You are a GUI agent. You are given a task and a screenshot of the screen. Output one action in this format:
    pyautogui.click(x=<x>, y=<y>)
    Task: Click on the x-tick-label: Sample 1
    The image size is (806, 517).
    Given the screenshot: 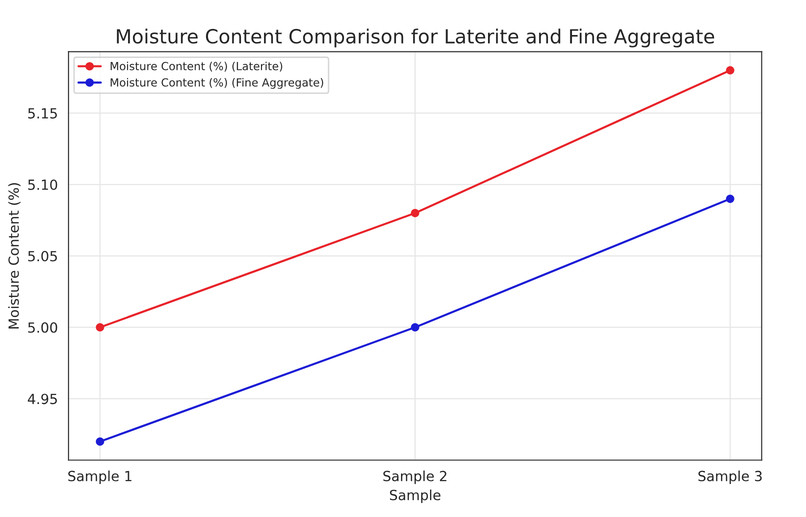 What is the action you would take?
    pyautogui.click(x=100, y=477)
    